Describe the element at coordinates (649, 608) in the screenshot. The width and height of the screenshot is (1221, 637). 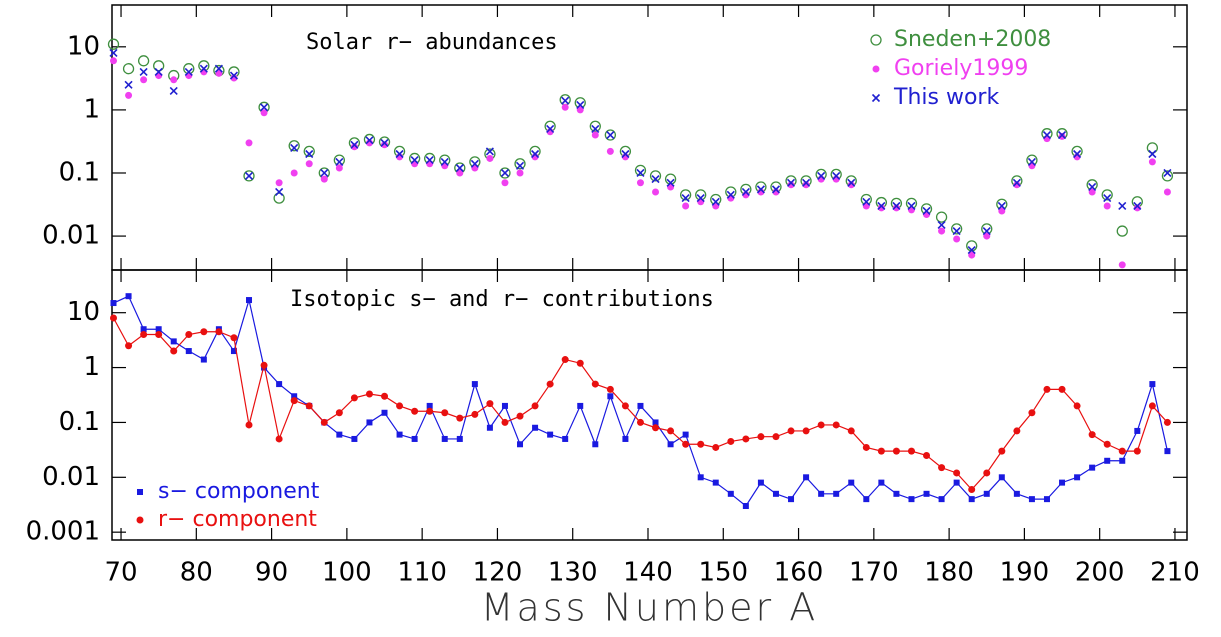
I see `x-axis-label: Mass Number A` at that location.